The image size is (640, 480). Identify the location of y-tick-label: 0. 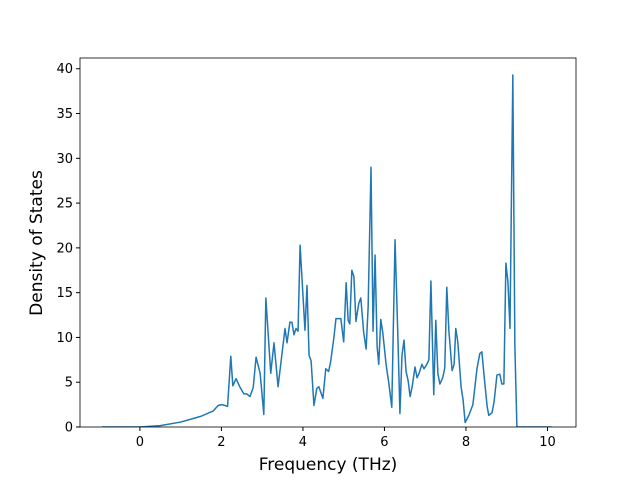
(69, 428).